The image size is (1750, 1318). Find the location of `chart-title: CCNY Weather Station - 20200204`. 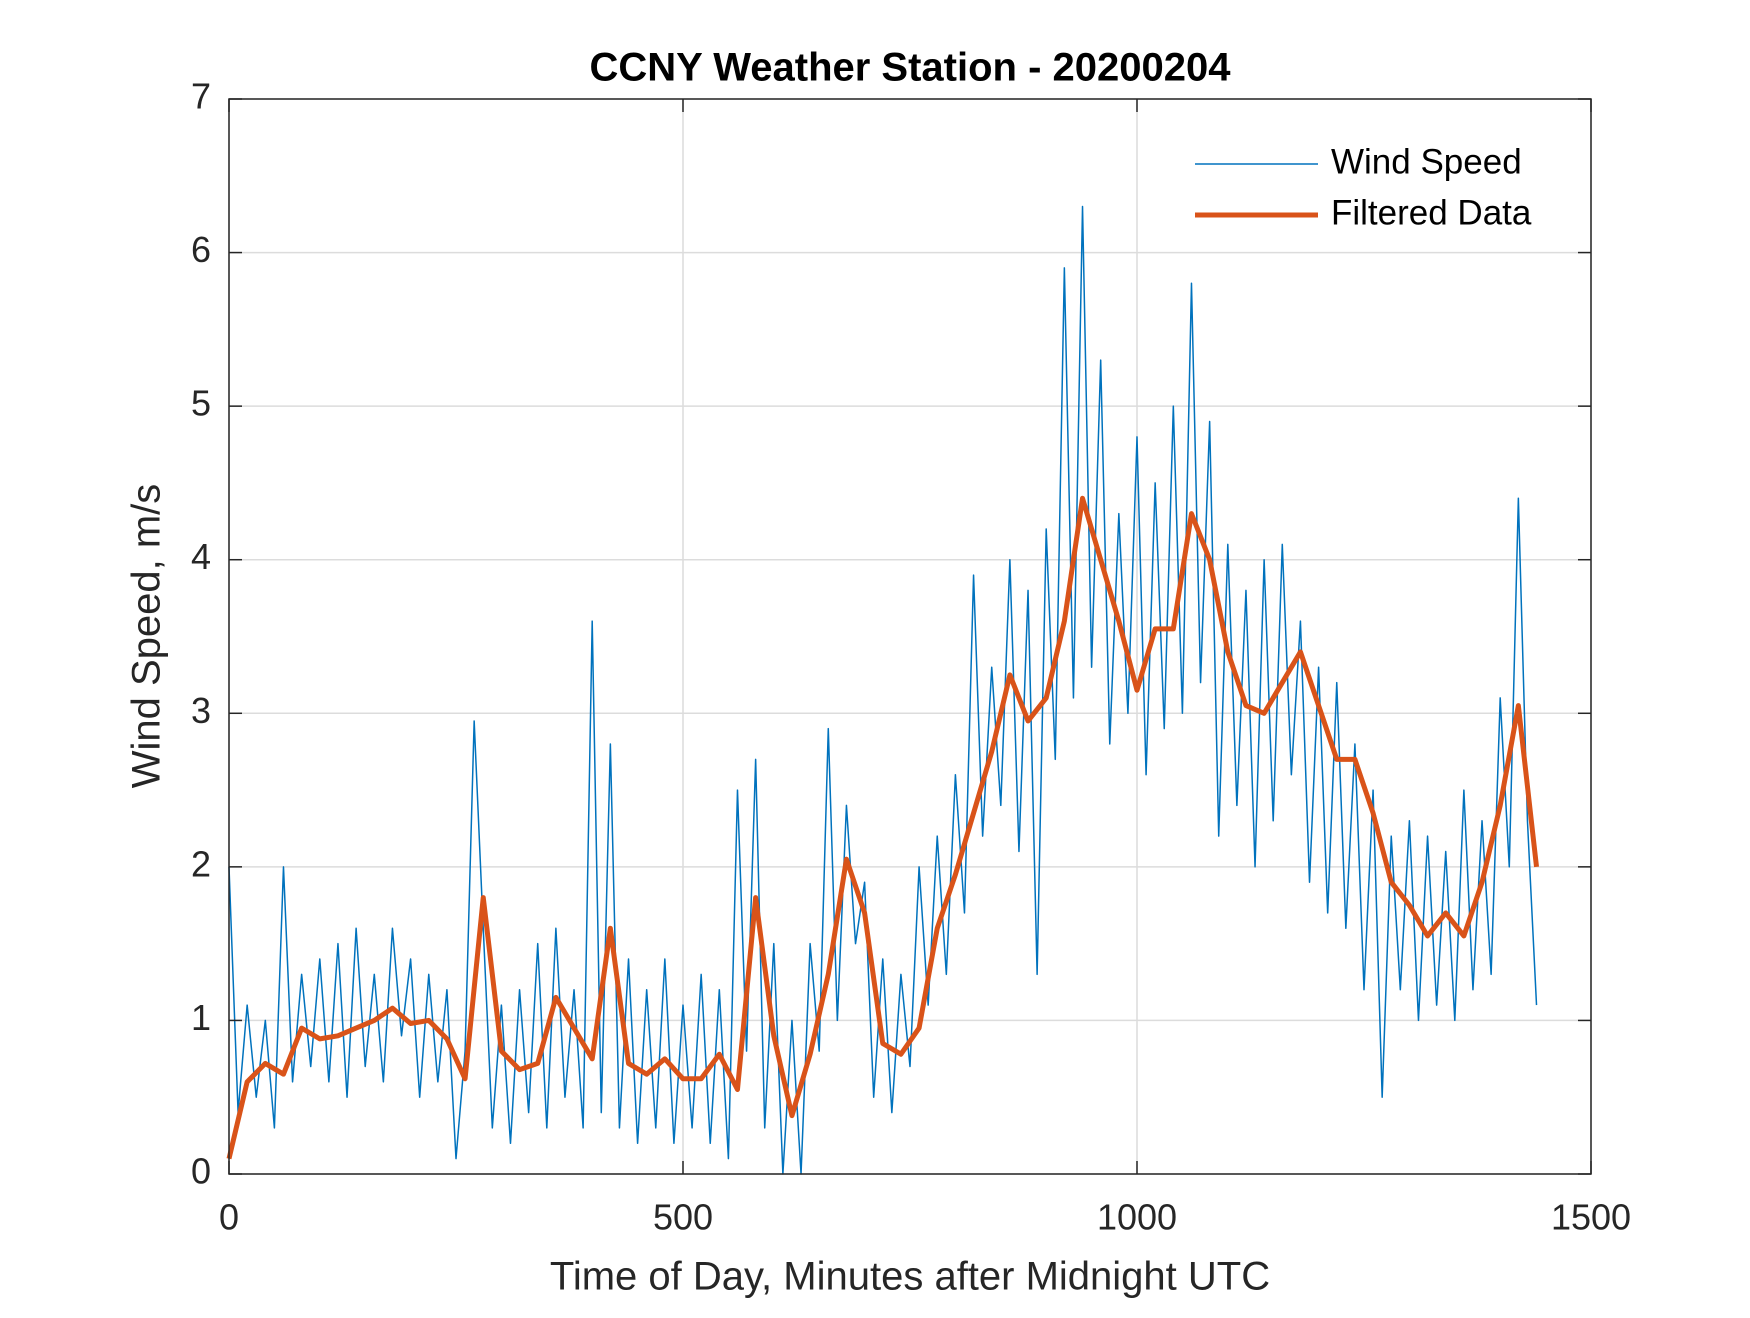

chart-title: CCNY Weather Station - 20200204 is located at coordinates (911, 68).